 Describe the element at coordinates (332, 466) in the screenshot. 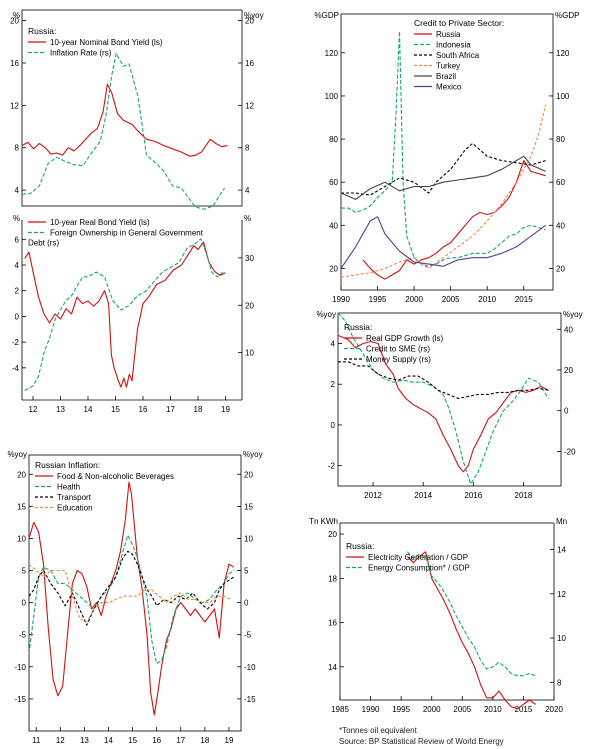

I see `c5-ytick-label-left: -2` at that location.